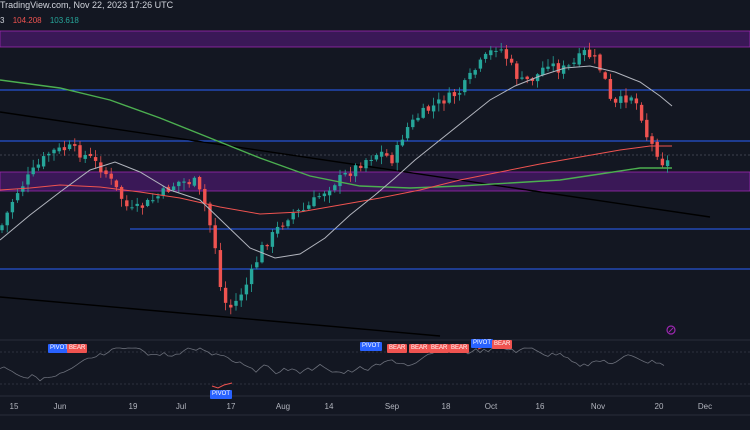 This screenshot has height=430, width=750. I want to click on value-green: 103.618, so click(64, 20).